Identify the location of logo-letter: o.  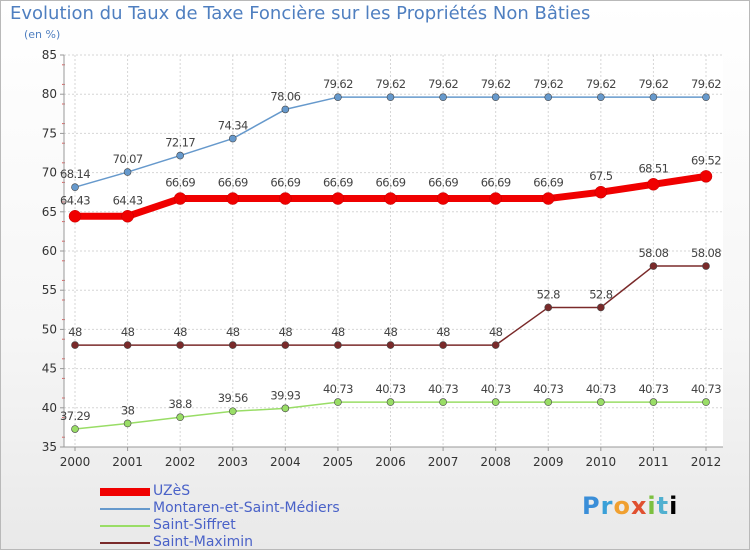
(622, 506).